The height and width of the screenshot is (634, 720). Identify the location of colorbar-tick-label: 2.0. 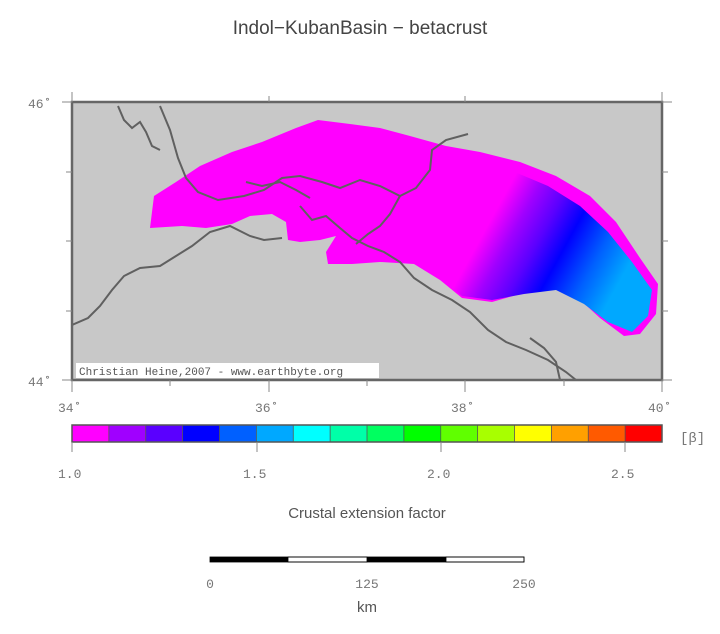
(438, 474).